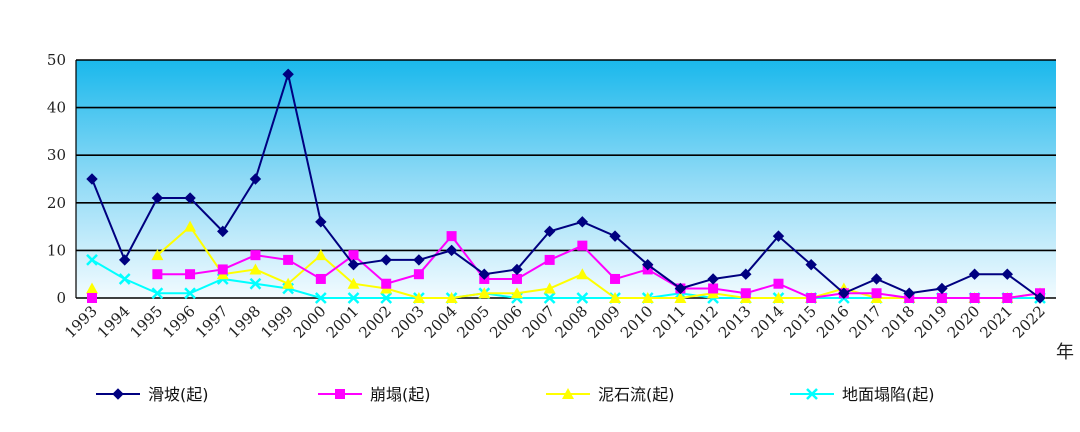 This screenshot has height=432, width=1080. I want to click on x-tick-label: 2021, so click(996, 322).